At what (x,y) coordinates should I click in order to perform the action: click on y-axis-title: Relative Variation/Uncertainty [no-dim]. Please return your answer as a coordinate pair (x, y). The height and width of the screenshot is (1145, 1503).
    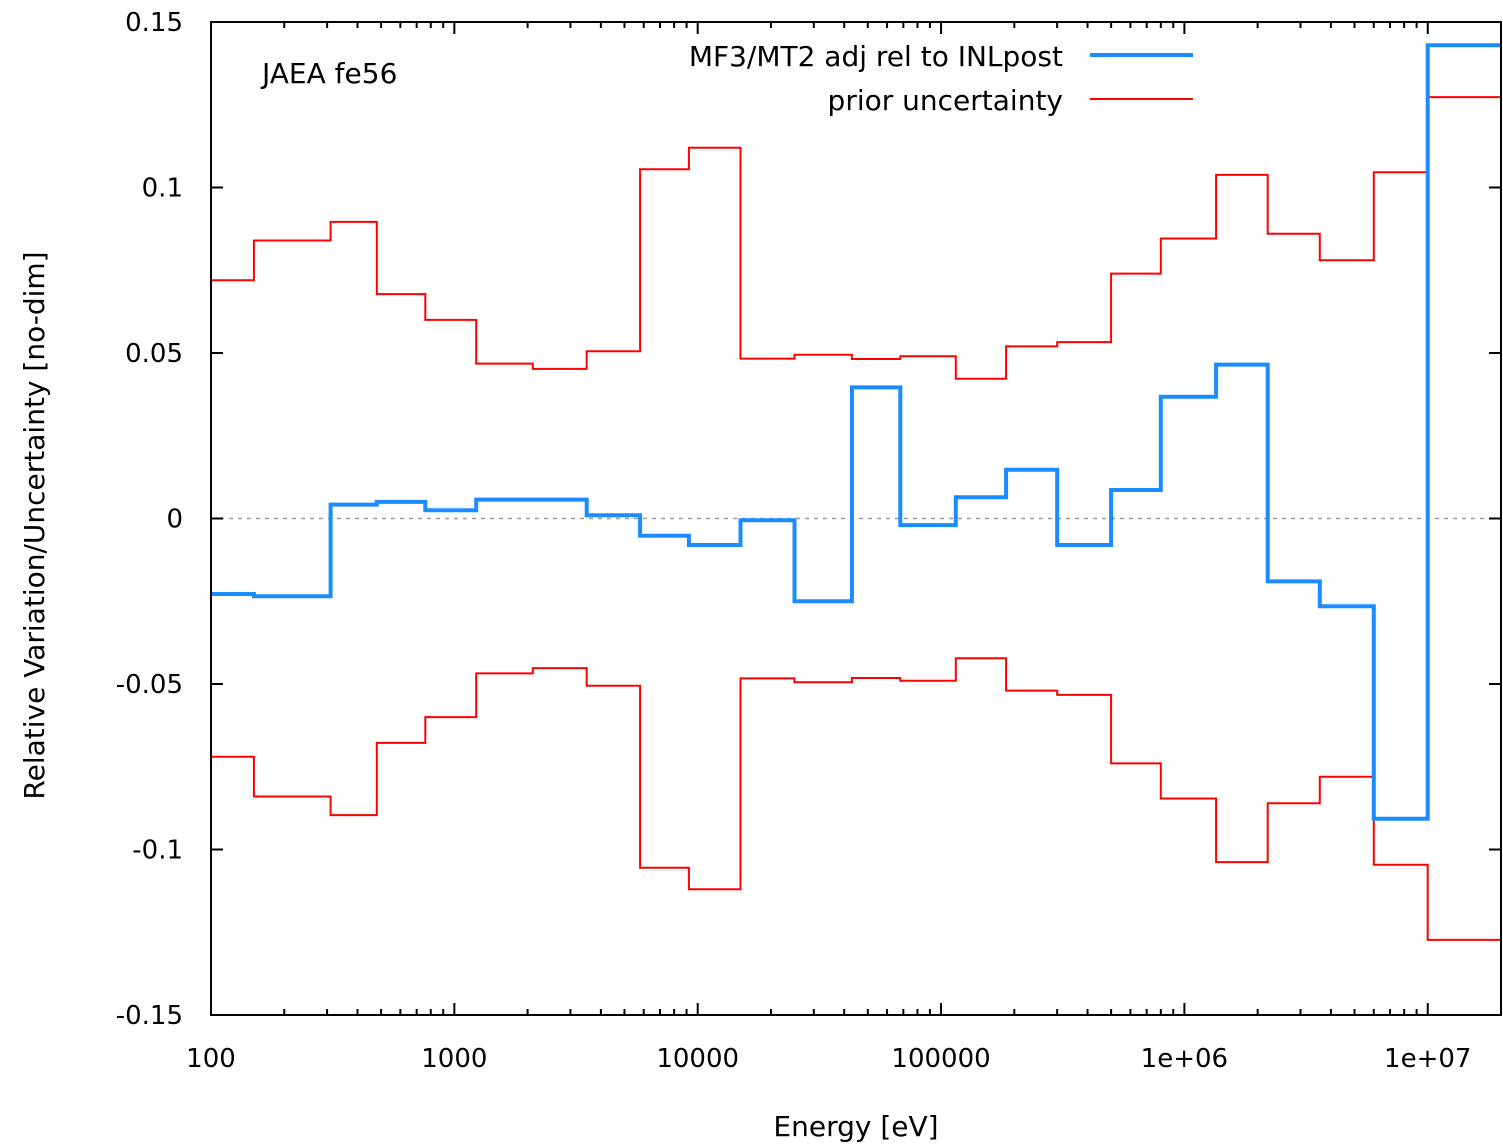
    Looking at the image, I should click on (34, 525).